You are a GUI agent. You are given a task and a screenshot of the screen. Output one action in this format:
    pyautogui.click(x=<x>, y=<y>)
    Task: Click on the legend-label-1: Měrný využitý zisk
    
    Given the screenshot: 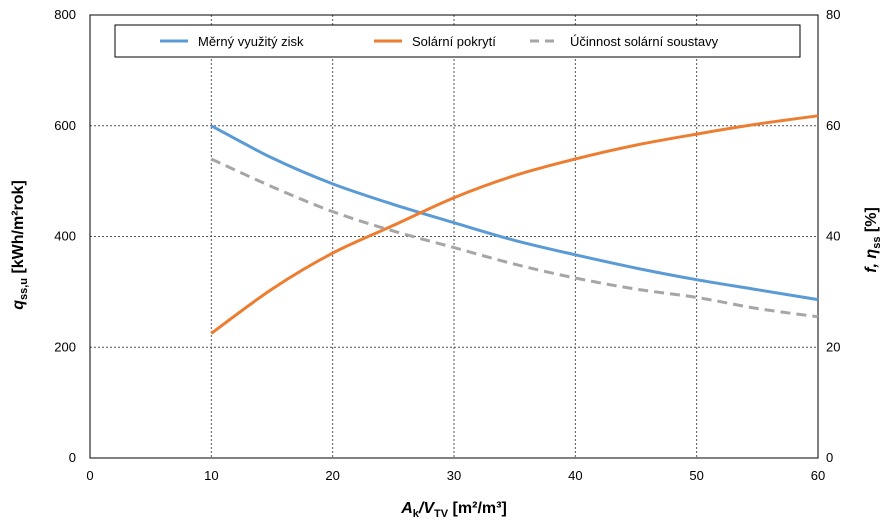 What is the action you would take?
    pyautogui.click(x=251, y=41)
    